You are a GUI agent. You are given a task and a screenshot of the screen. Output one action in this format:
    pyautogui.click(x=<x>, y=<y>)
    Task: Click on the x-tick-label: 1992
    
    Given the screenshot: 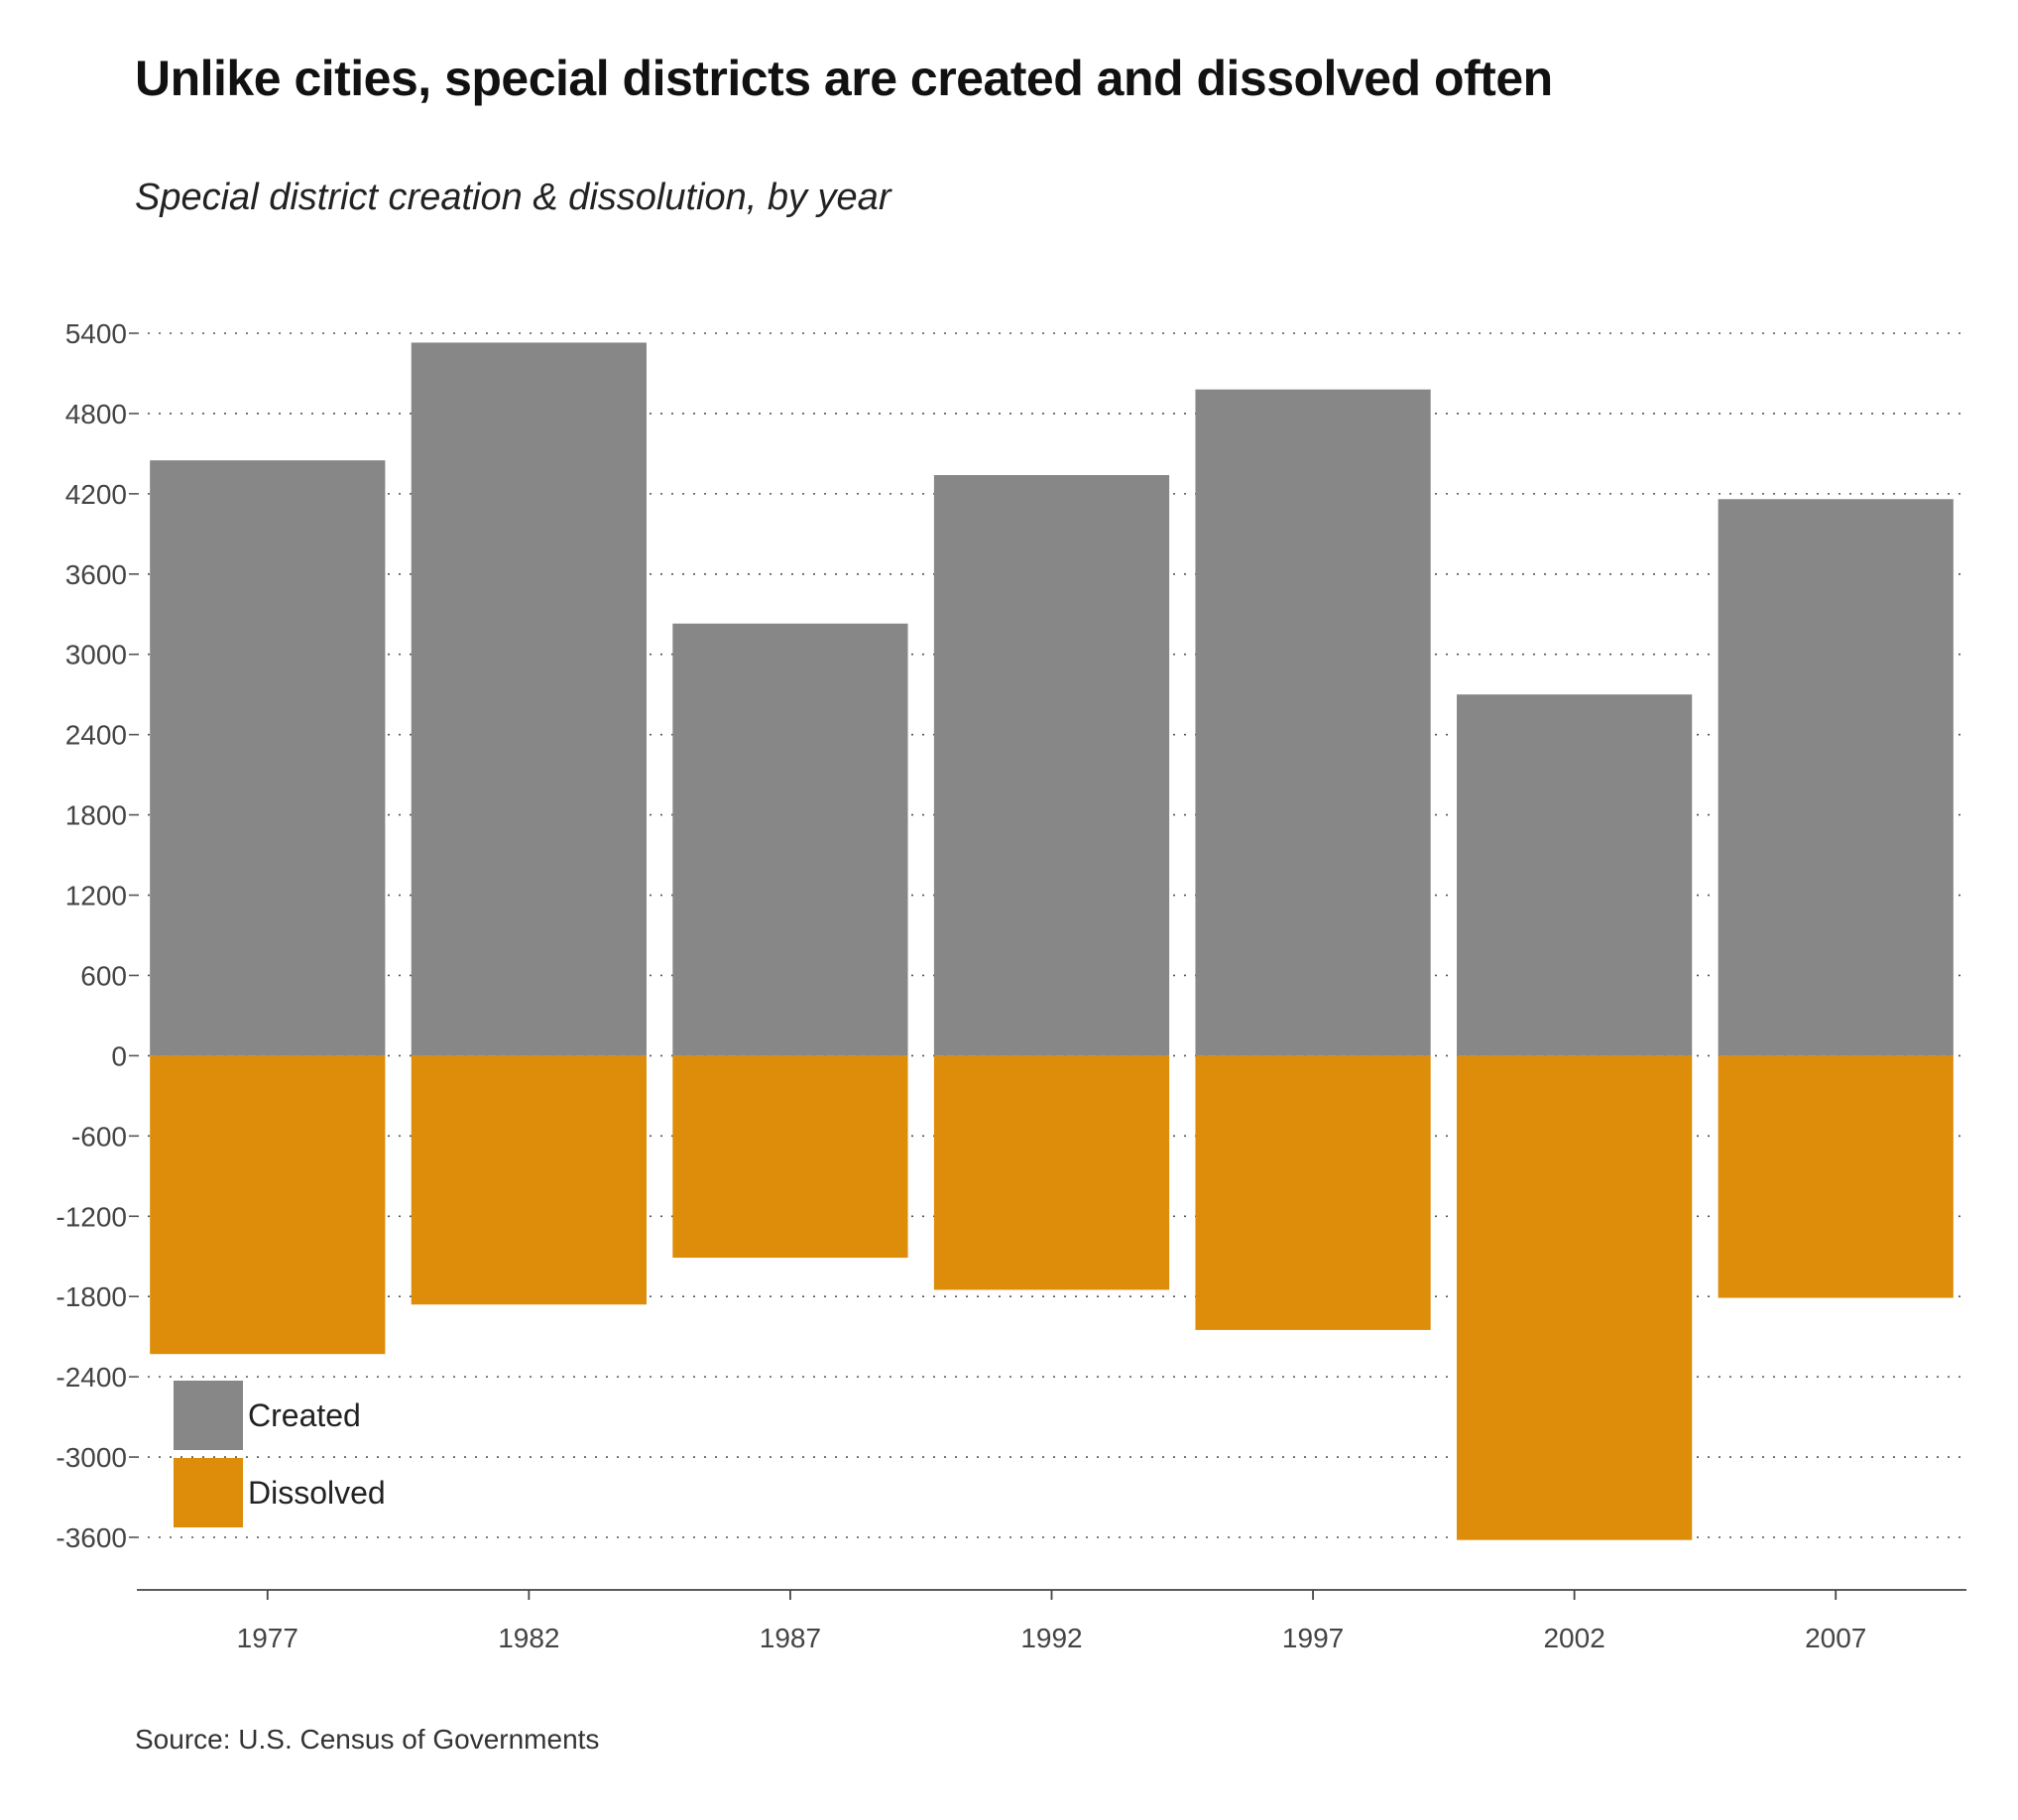 What is the action you would take?
    pyautogui.click(x=1051, y=1638)
    